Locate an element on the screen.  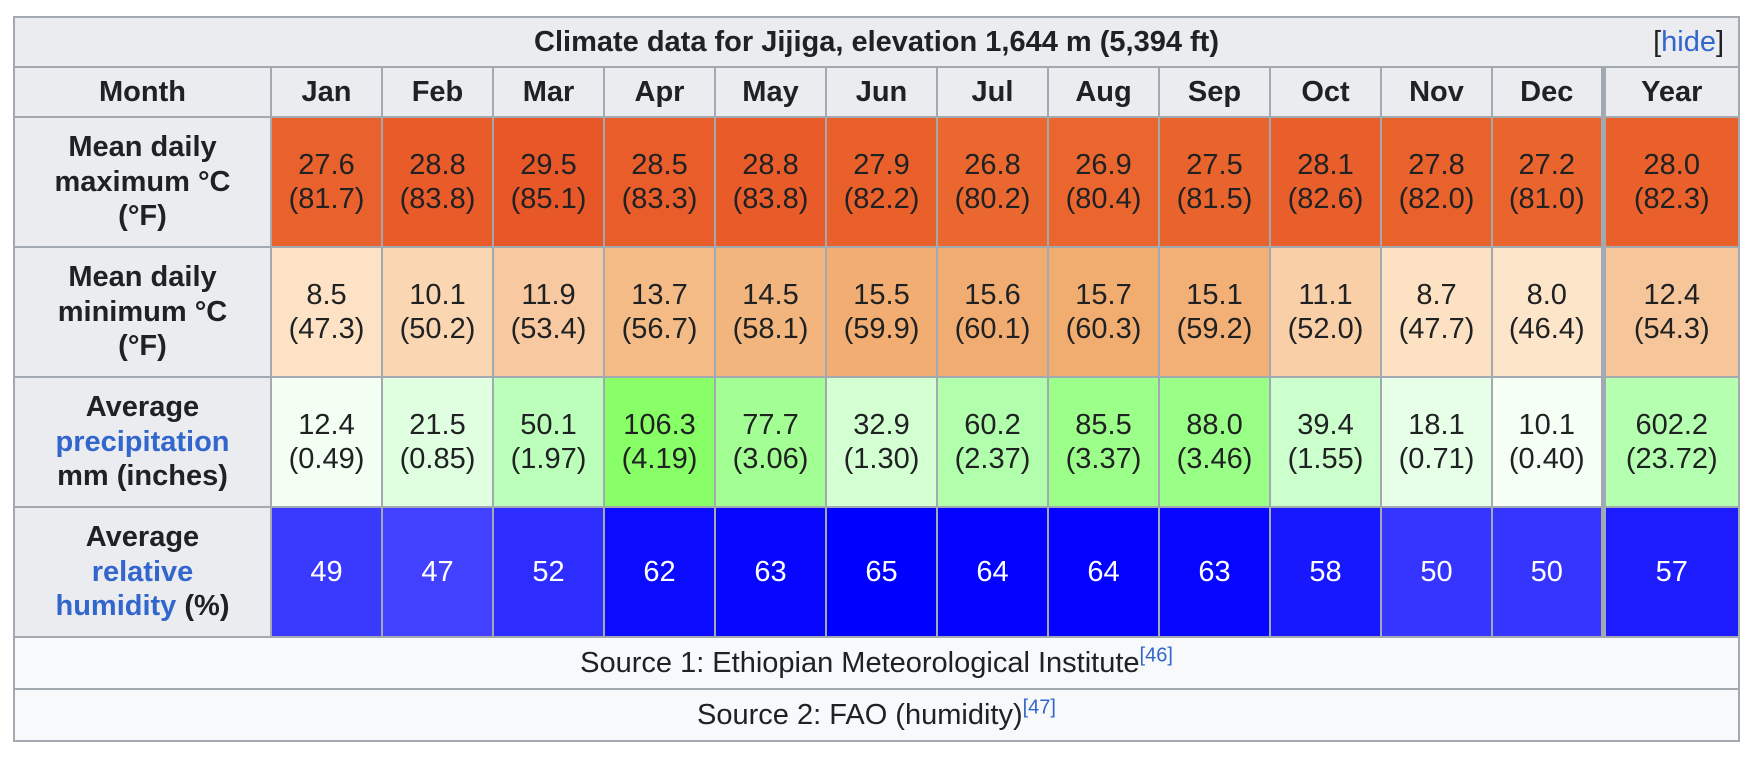
row-label-line: minimum °C is located at coordinates (142, 311).